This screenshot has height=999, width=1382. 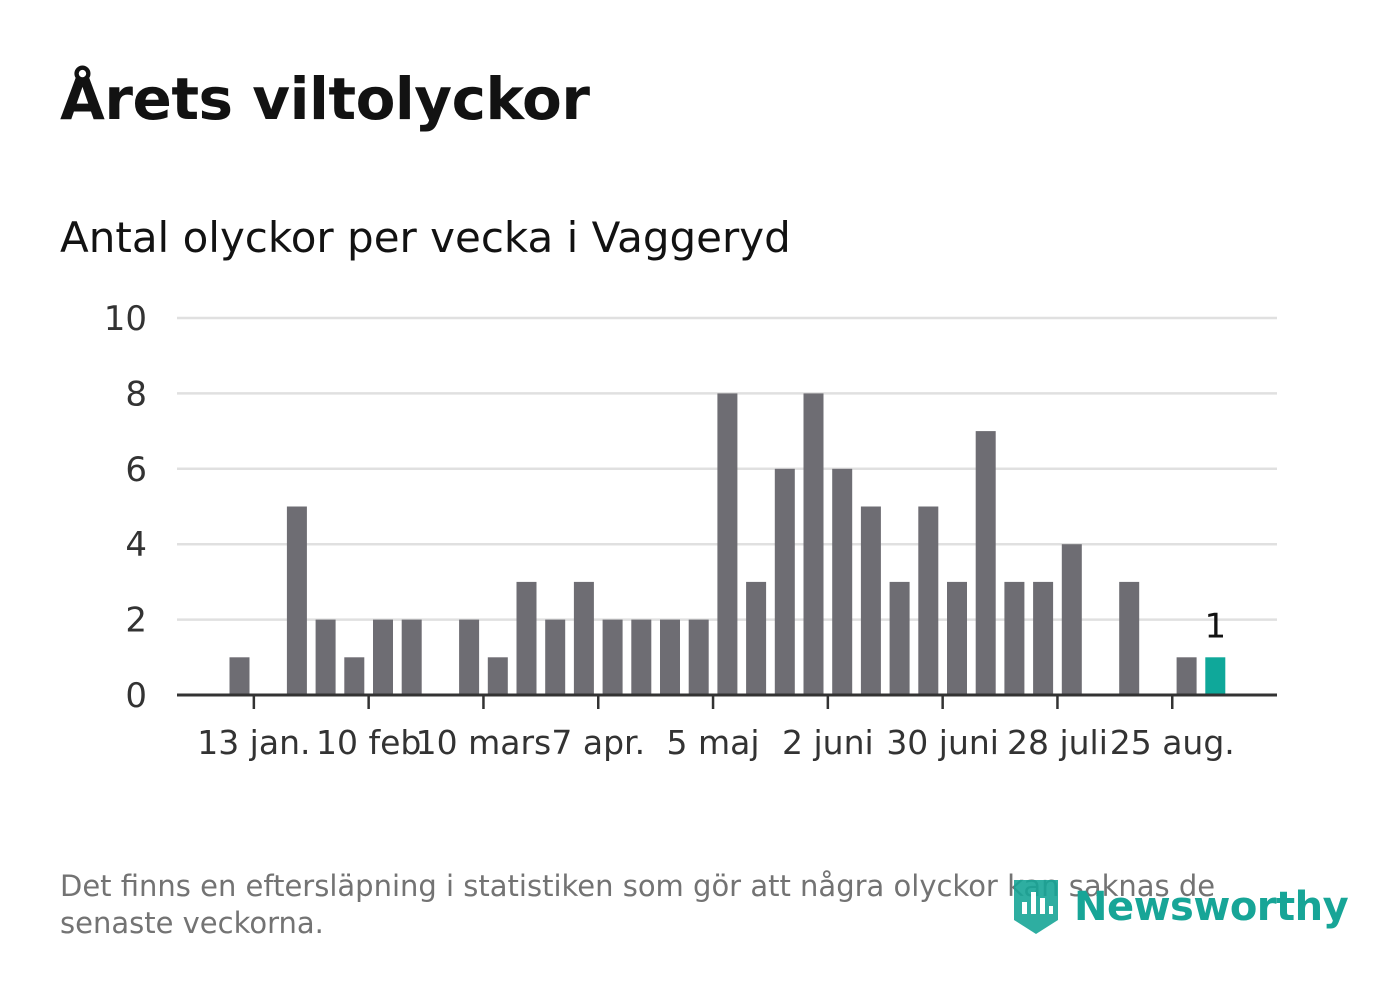 What do you see at coordinates (125, 319) in the screenshot?
I see `y-tick-label: 10` at bounding box center [125, 319].